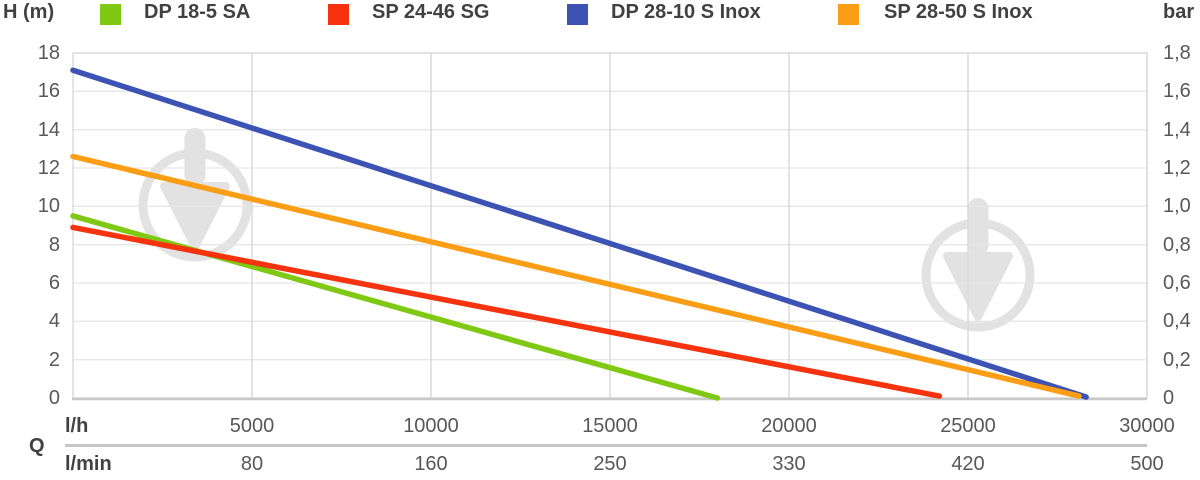  Describe the element at coordinates (1147, 426) in the screenshot. I see `x-tick-lh: 30000` at that location.